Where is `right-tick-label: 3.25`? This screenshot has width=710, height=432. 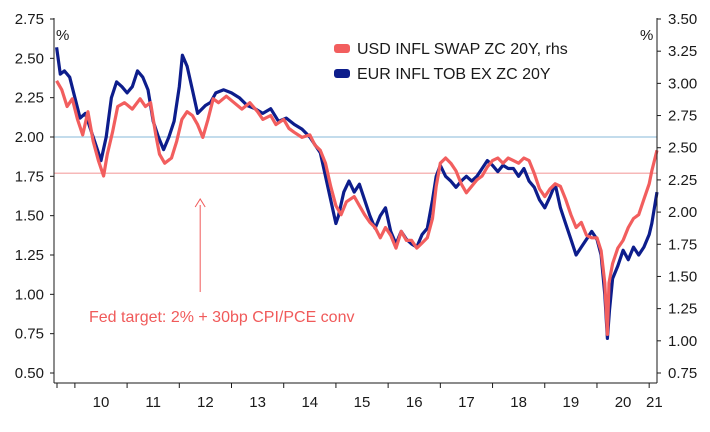
right-tick-label: 3.25 is located at coordinates (682, 51).